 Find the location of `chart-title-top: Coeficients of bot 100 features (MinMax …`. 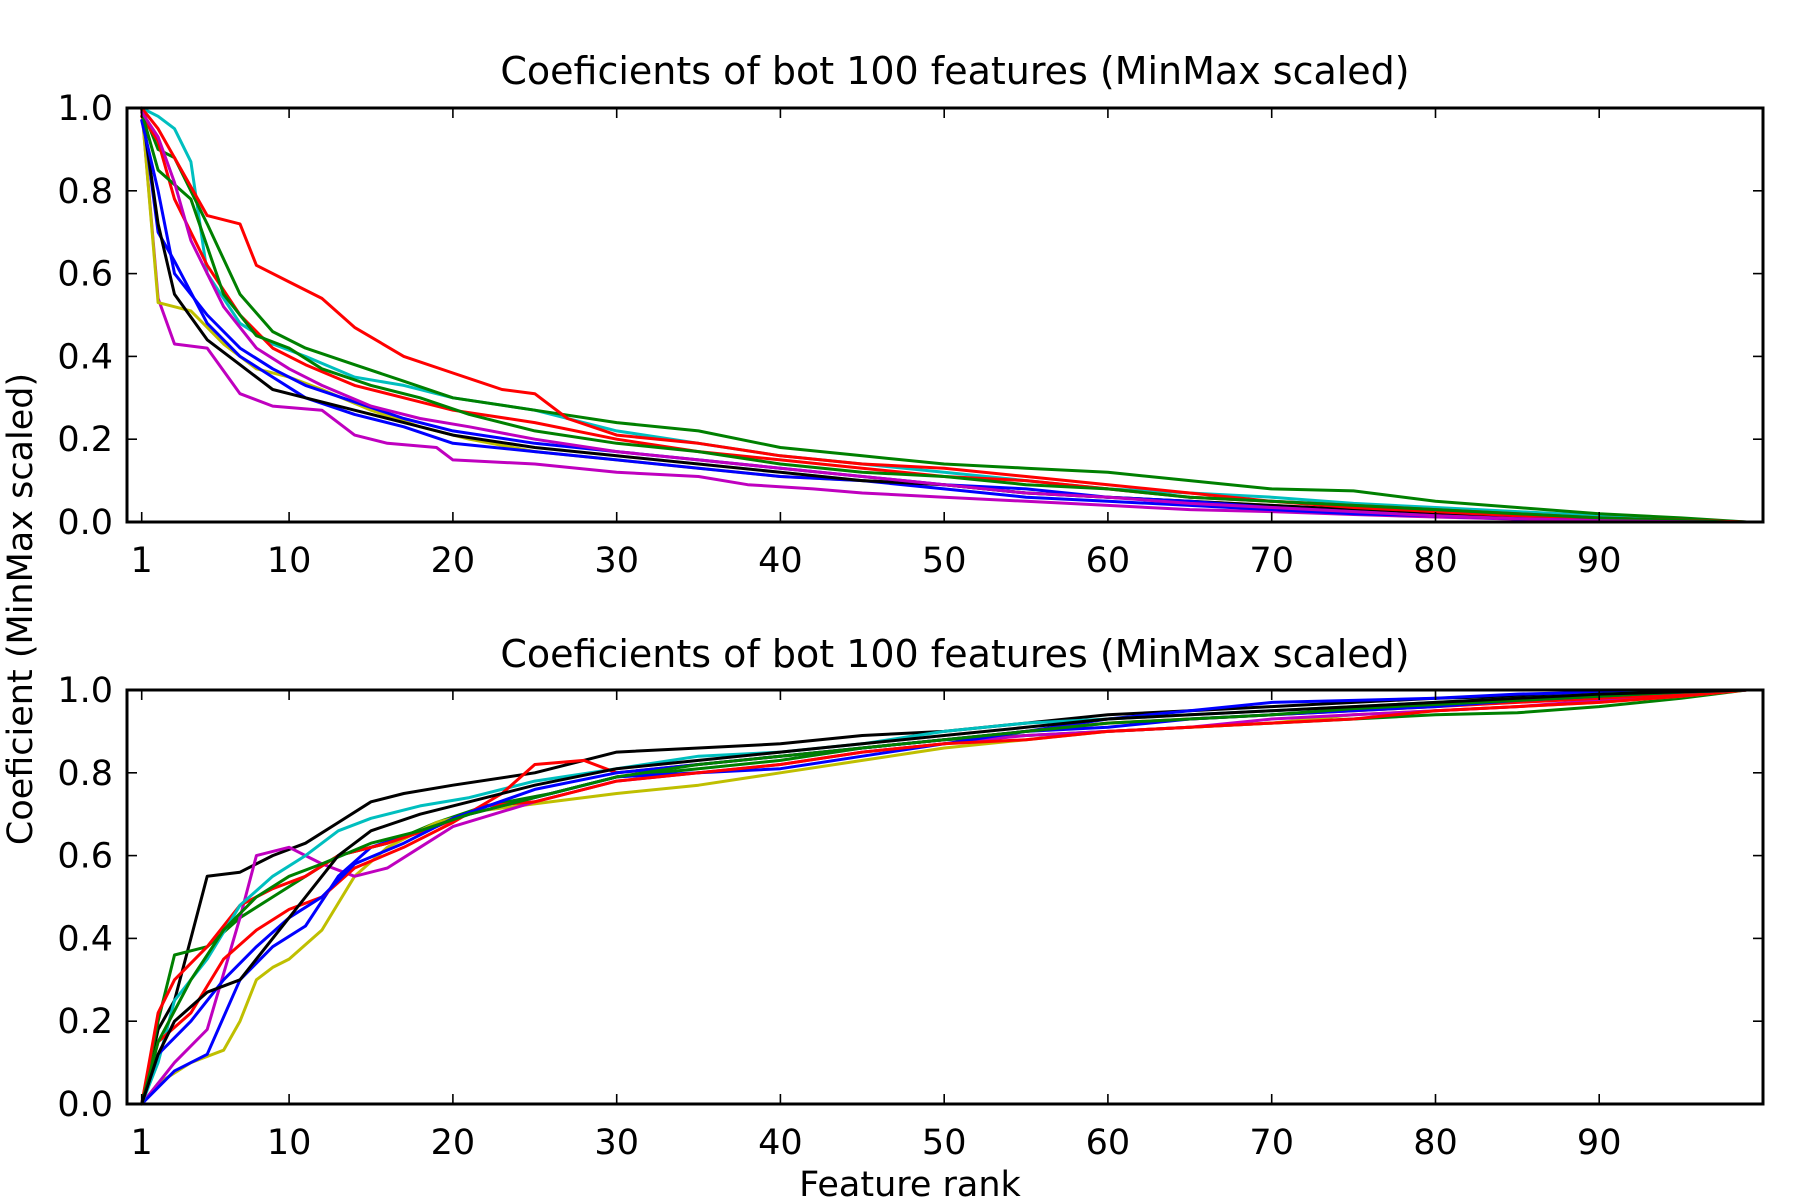

chart-title-top: Coeficients of bot 100 features (MinMax … is located at coordinates (954, 71).